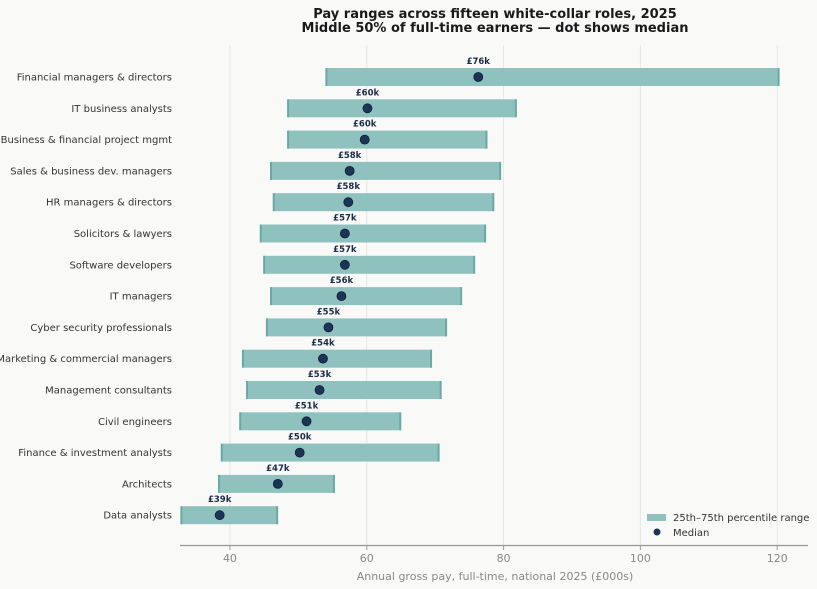 The width and height of the screenshot is (817, 589). What do you see at coordinates (109, 203) in the screenshot?
I see `category-label: HR managers & directors` at bounding box center [109, 203].